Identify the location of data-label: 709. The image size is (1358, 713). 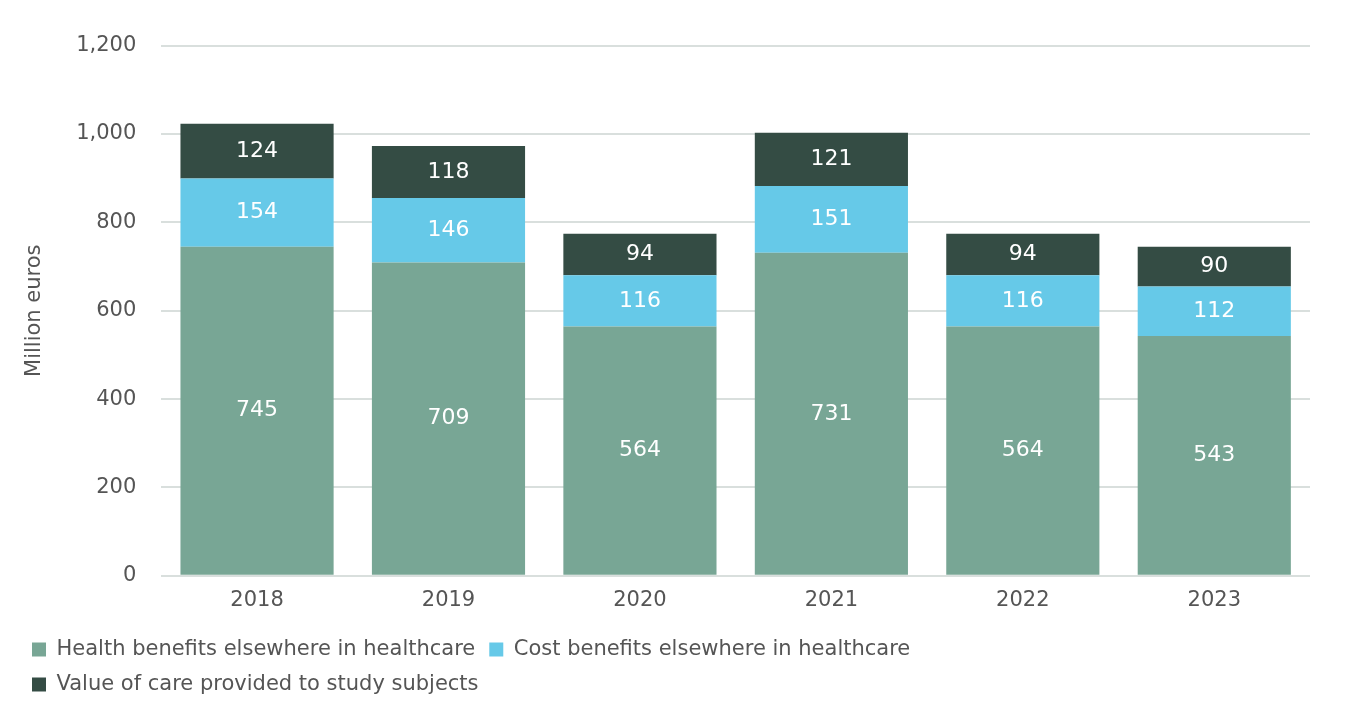
(448, 417).